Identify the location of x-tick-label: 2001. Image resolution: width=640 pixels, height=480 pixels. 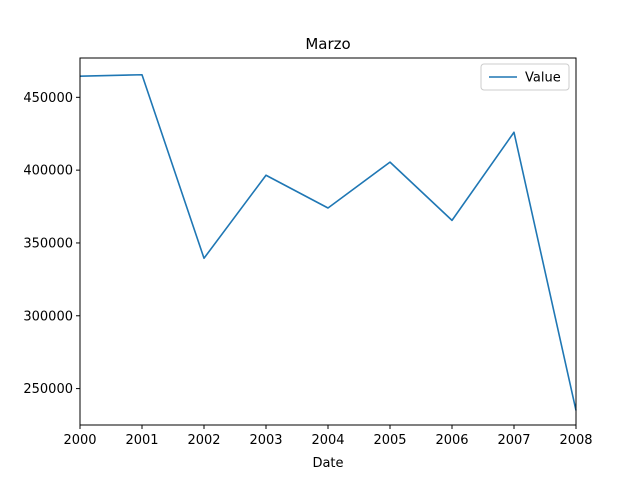
(141, 440).